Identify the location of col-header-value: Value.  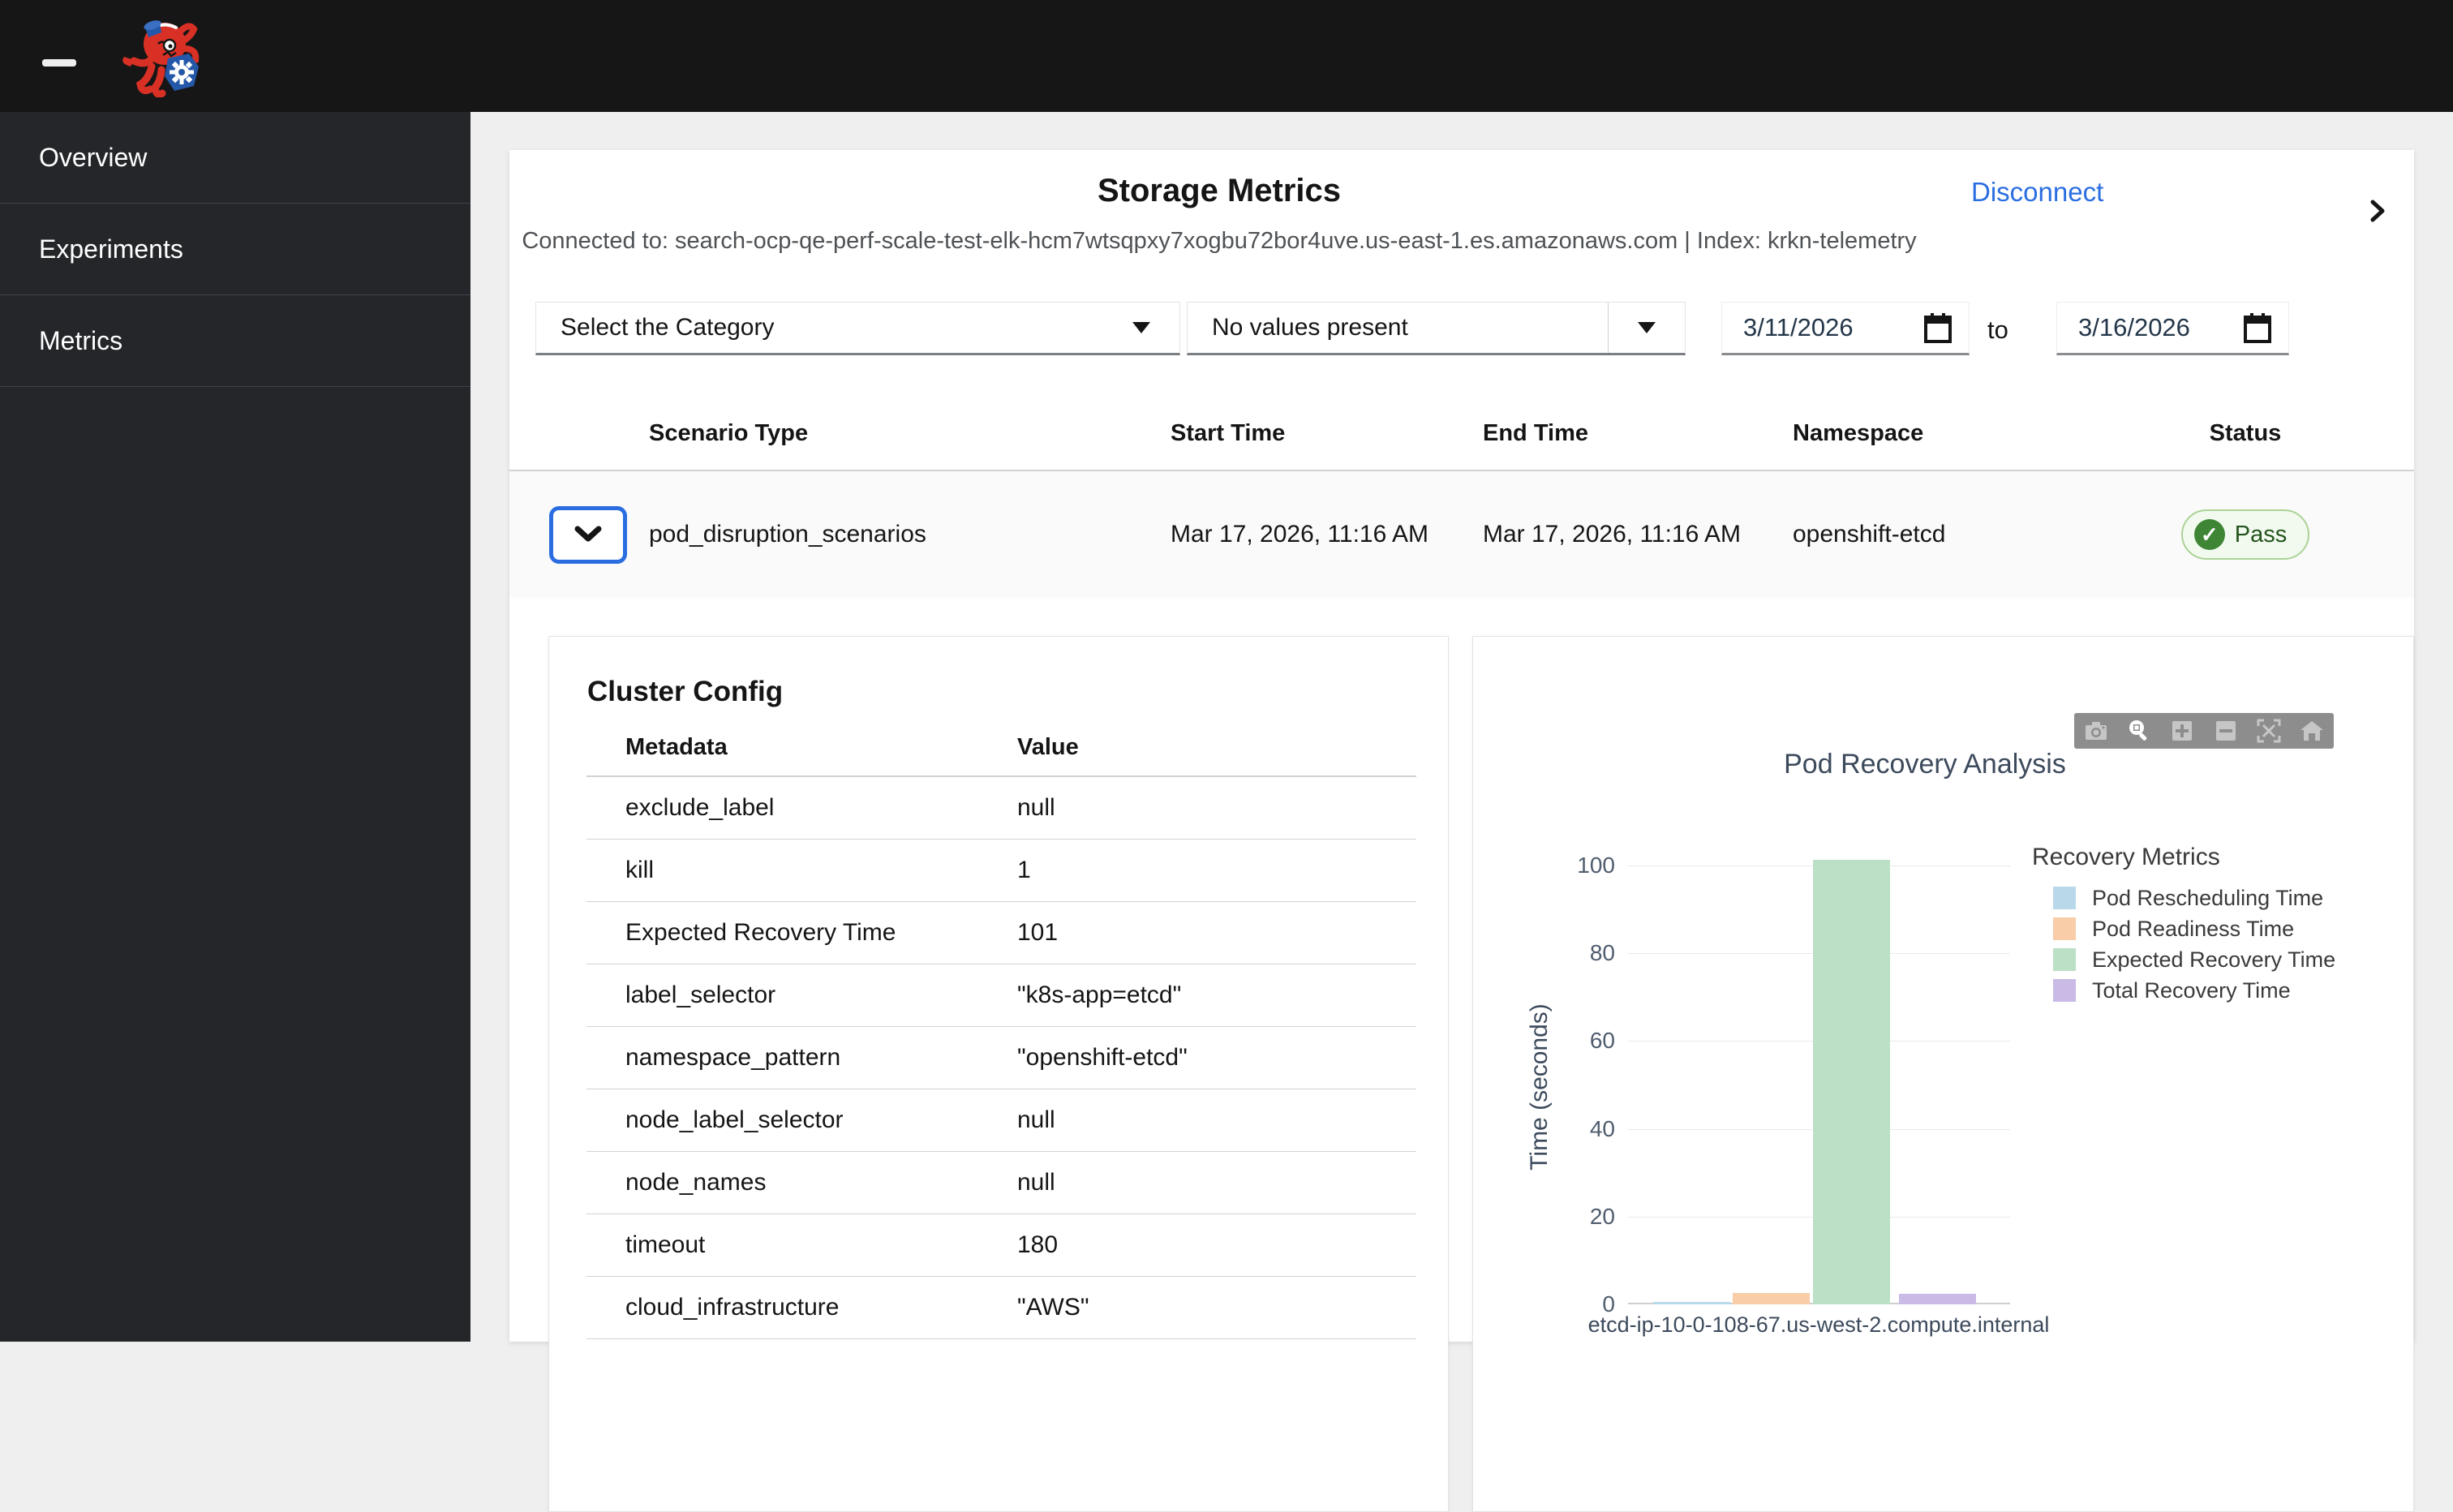
(1048, 747).